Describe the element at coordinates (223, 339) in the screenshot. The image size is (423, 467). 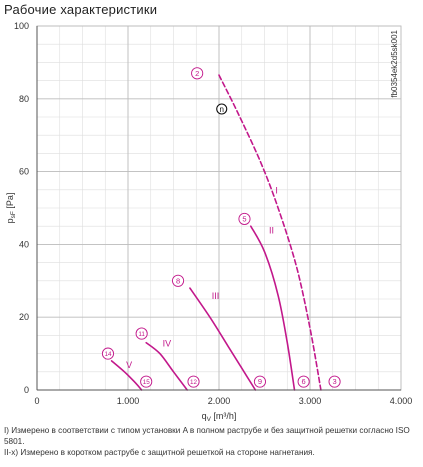
I see `curve-III` at that location.